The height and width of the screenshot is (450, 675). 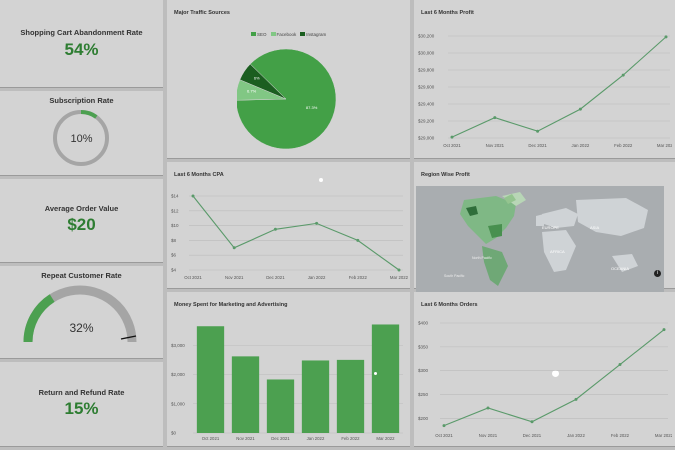 What do you see at coordinates (81, 275) in the screenshot?
I see `kpi-title: Repeat Customer Rate` at bounding box center [81, 275].